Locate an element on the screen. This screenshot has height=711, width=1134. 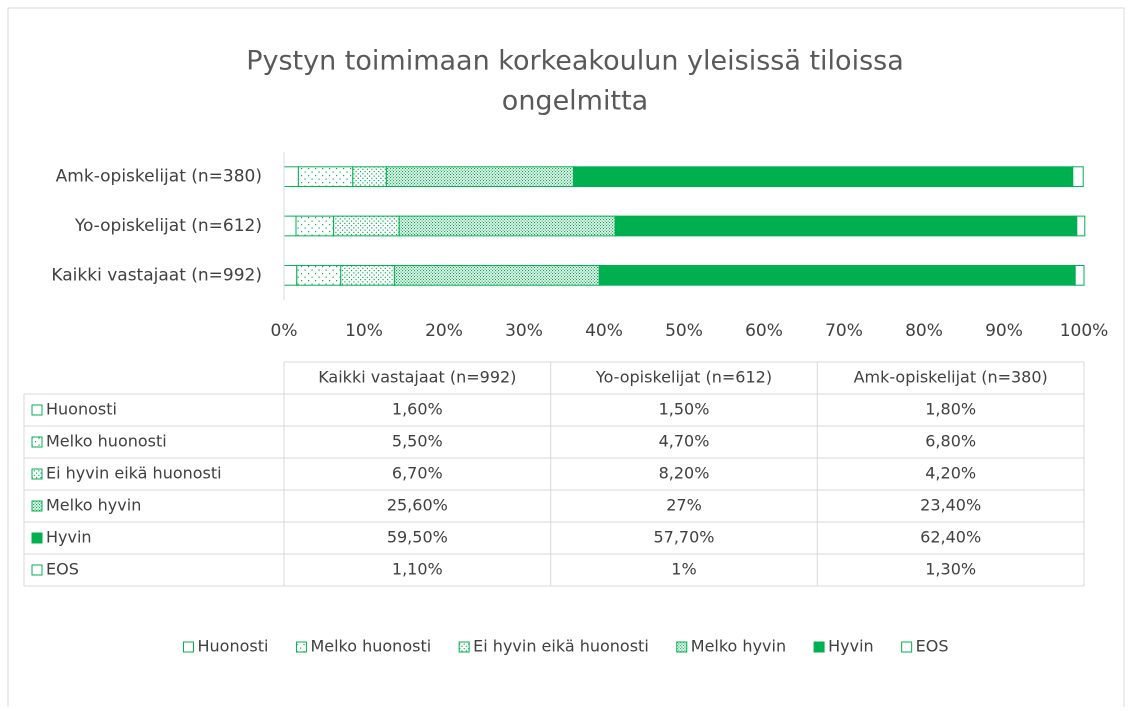
legend-item: EOS is located at coordinates (925, 646).